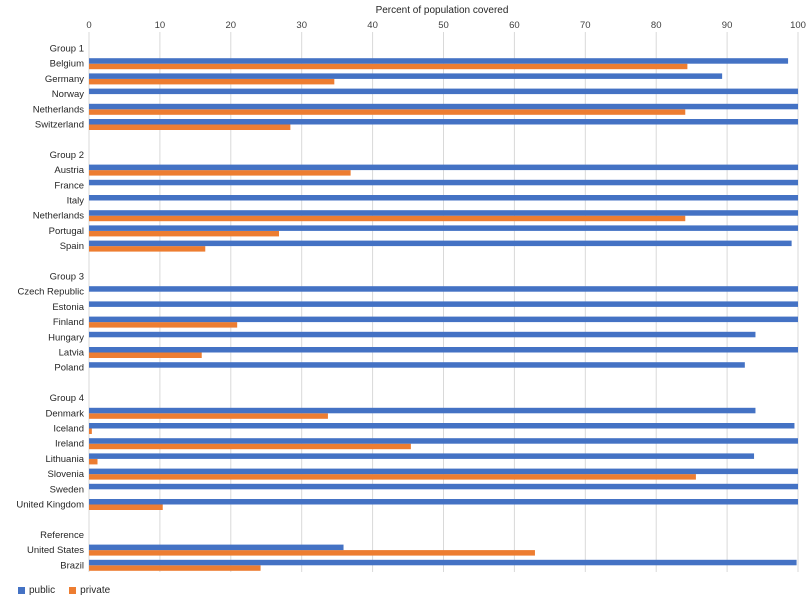 The width and height of the screenshot is (810, 600). I want to click on category-label: Brazil, so click(72, 565).